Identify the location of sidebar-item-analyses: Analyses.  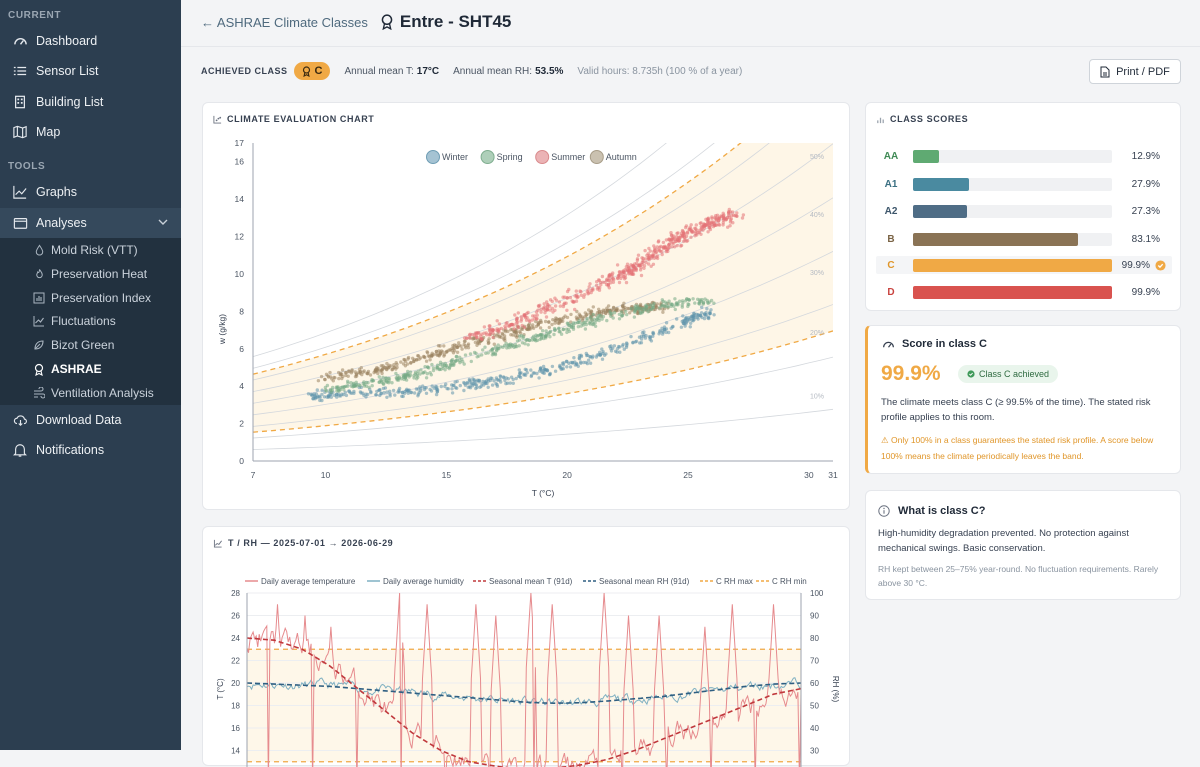
(90, 223).